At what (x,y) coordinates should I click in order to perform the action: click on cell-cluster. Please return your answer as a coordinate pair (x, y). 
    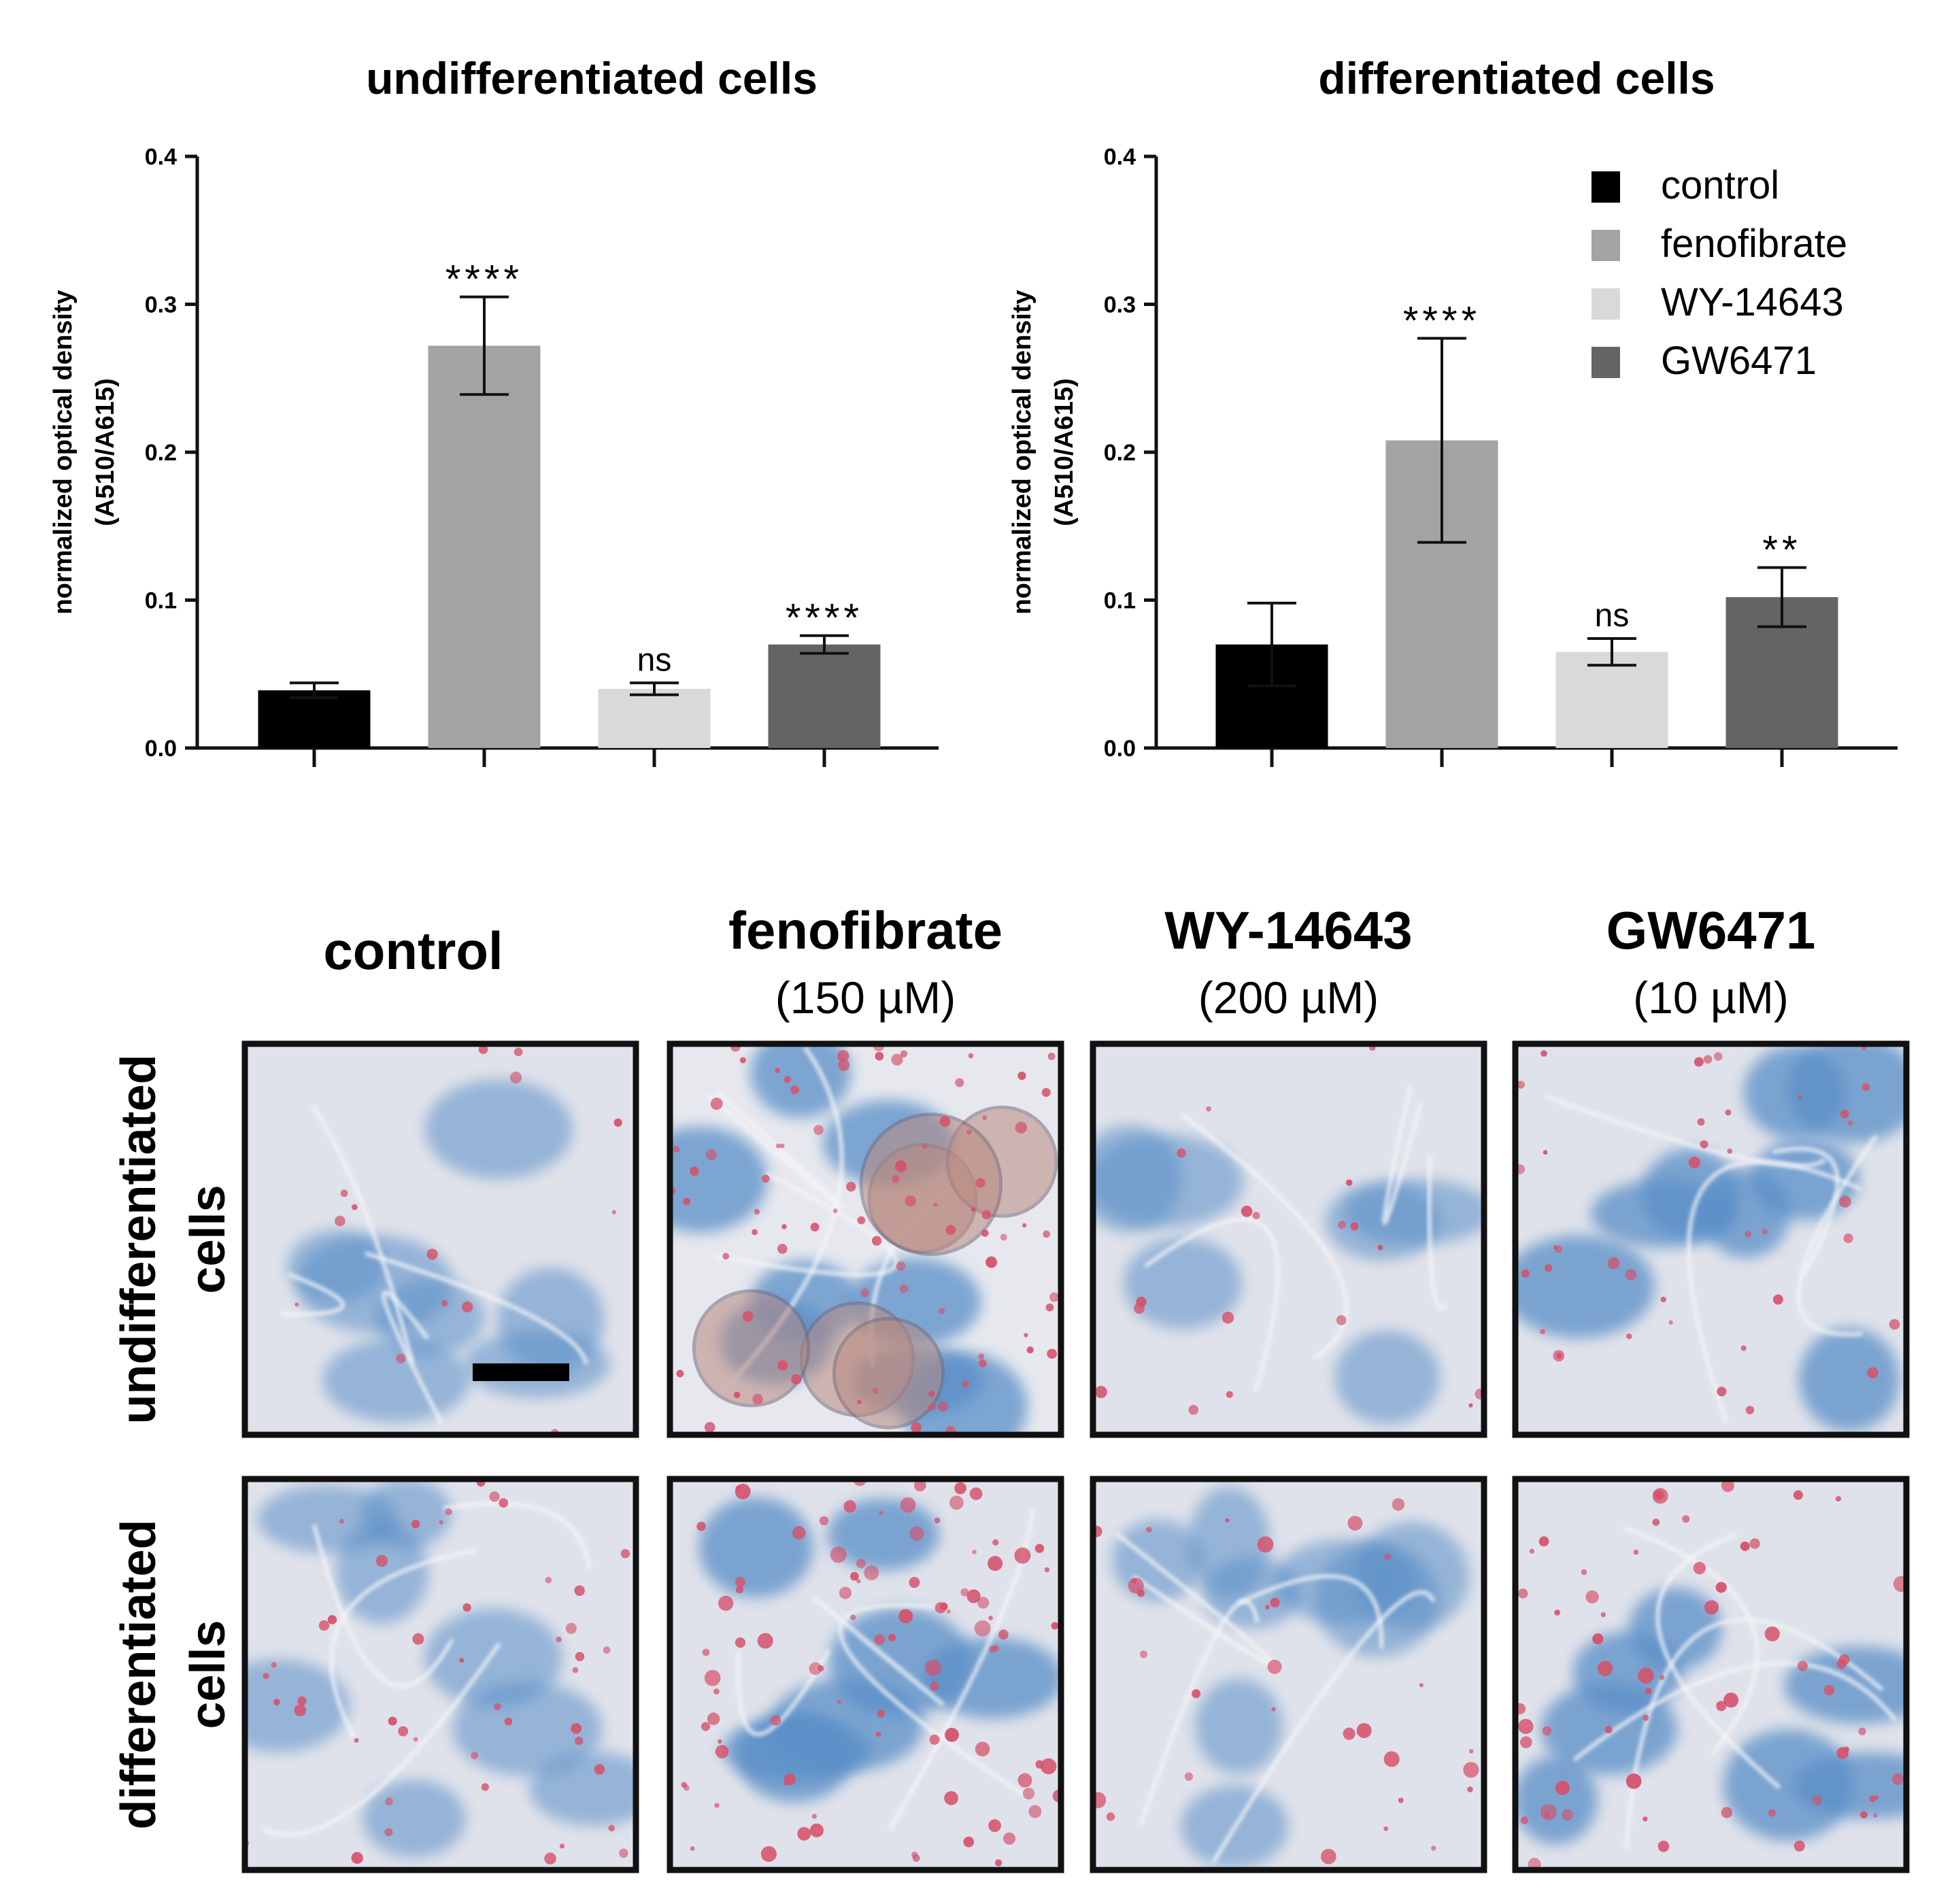
    Looking at the image, I should click on (931, 1184).